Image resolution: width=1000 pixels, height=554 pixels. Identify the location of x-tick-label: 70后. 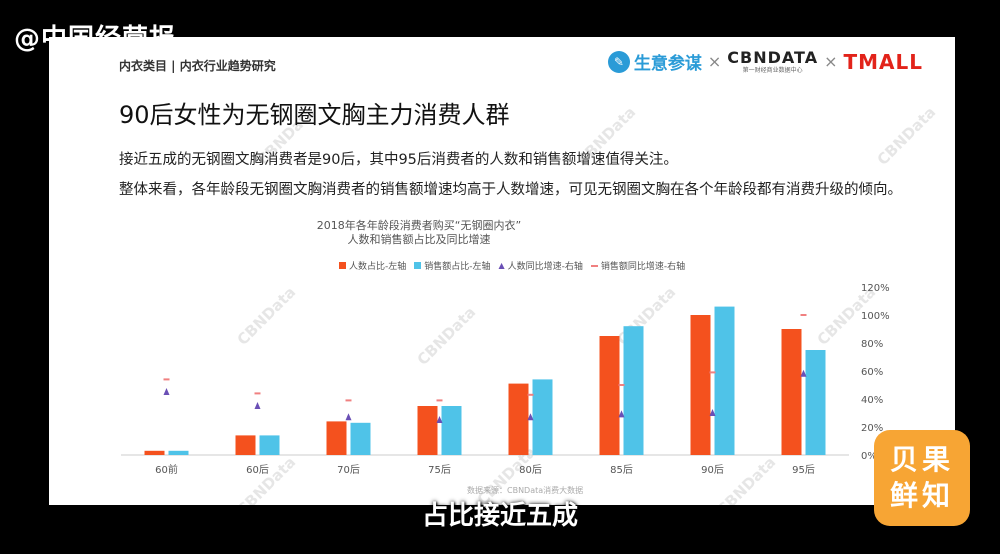
(348, 470).